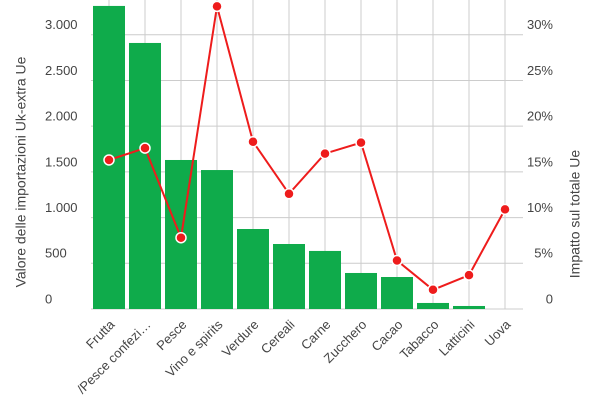 The width and height of the screenshot is (600, 400). What do you see at coordinates (61, 116) in the screenshot?
I see `y-tick-label: 2.000` at bounding box center [61, 116].